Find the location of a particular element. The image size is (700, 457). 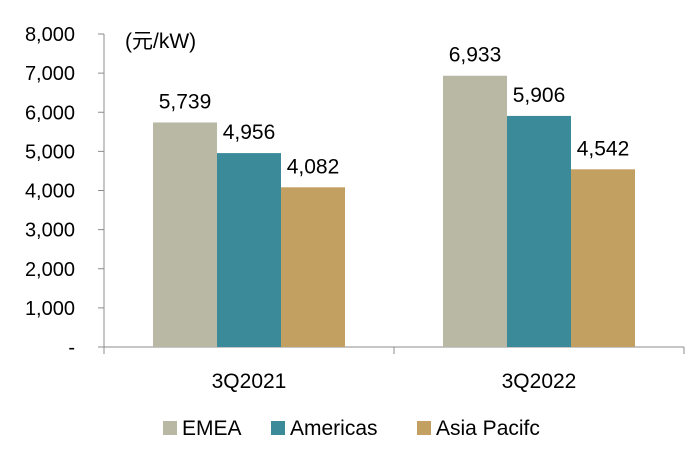

legend-label: Americas is located at coordinates (334, 428).